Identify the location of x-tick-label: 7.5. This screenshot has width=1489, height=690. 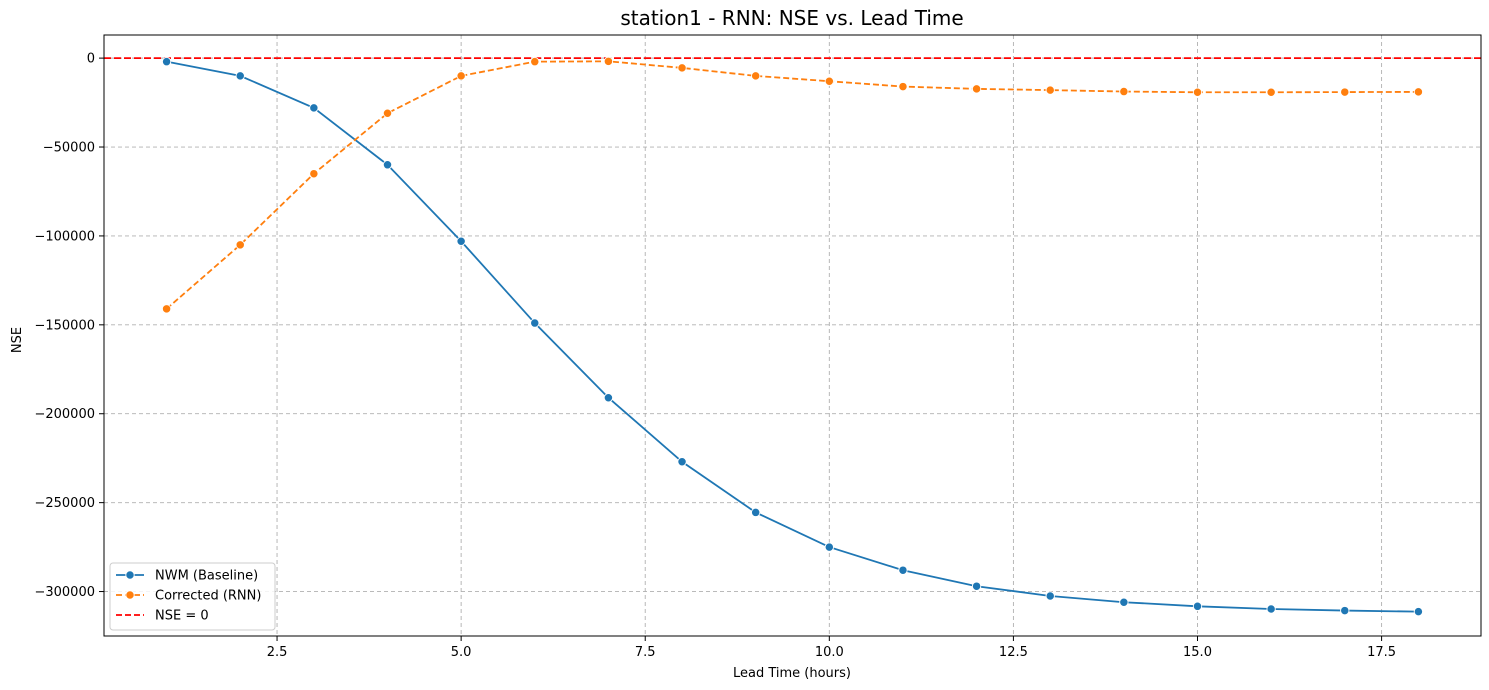
(645, 652).